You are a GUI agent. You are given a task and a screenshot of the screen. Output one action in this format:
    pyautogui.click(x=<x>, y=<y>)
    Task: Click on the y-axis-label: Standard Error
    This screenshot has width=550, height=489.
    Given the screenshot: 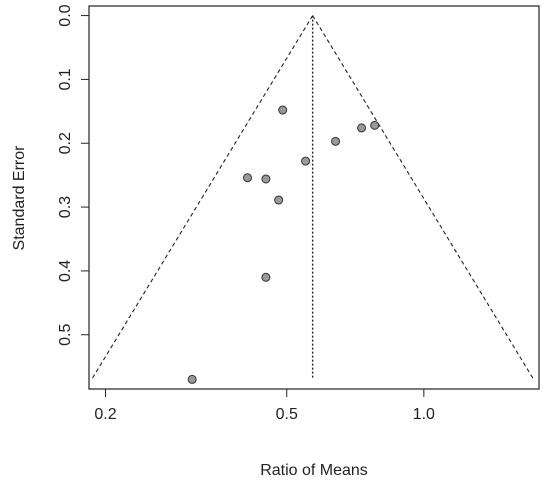 What is the action you would take?
    pyautogui.click(x=19, y=198)
    